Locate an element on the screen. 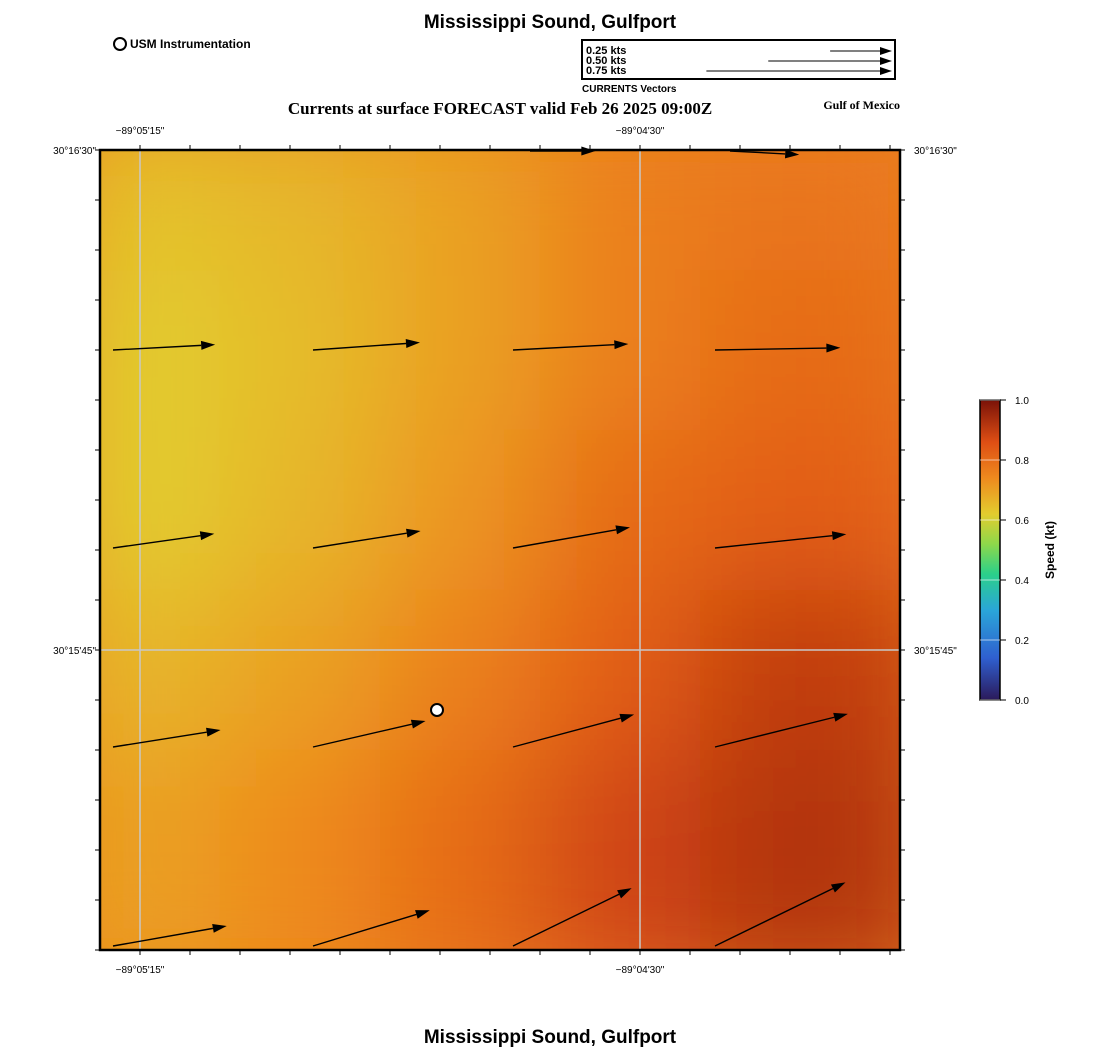 The width and height of the screenshot is (1100, 1050). bottom-lon-label-2: −89°04'30" is located at coordinates (640, 970).